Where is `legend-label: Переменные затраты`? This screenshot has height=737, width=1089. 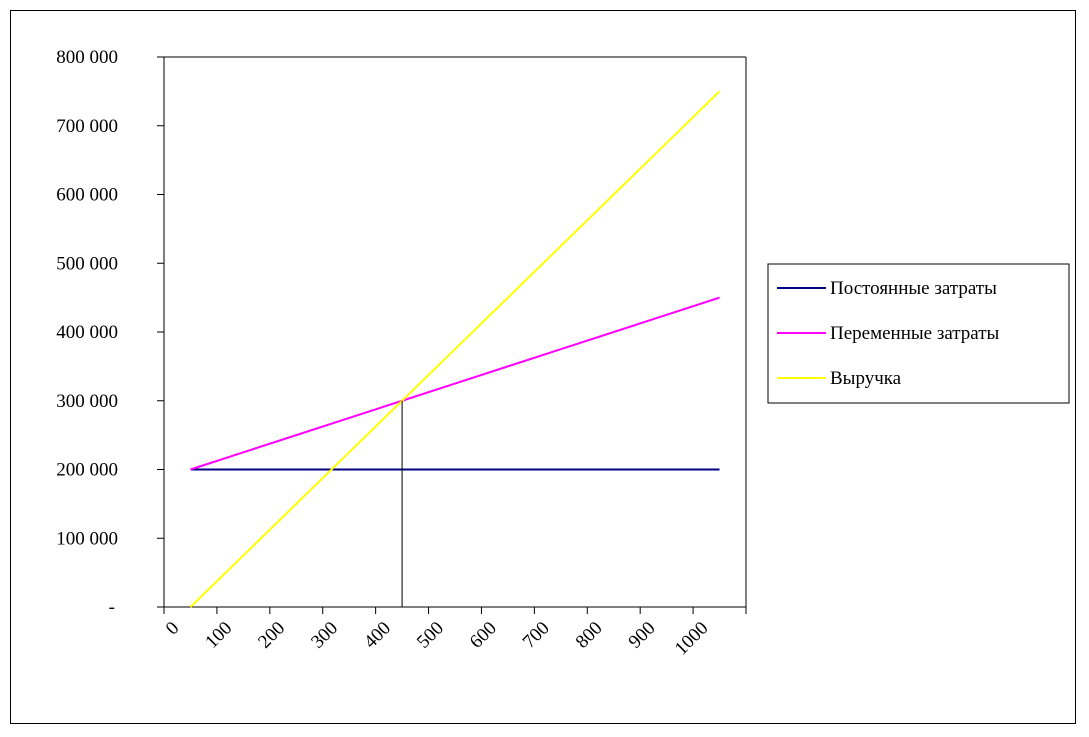
legend-label: Переменные затраты is located at coordinates (915, 333).